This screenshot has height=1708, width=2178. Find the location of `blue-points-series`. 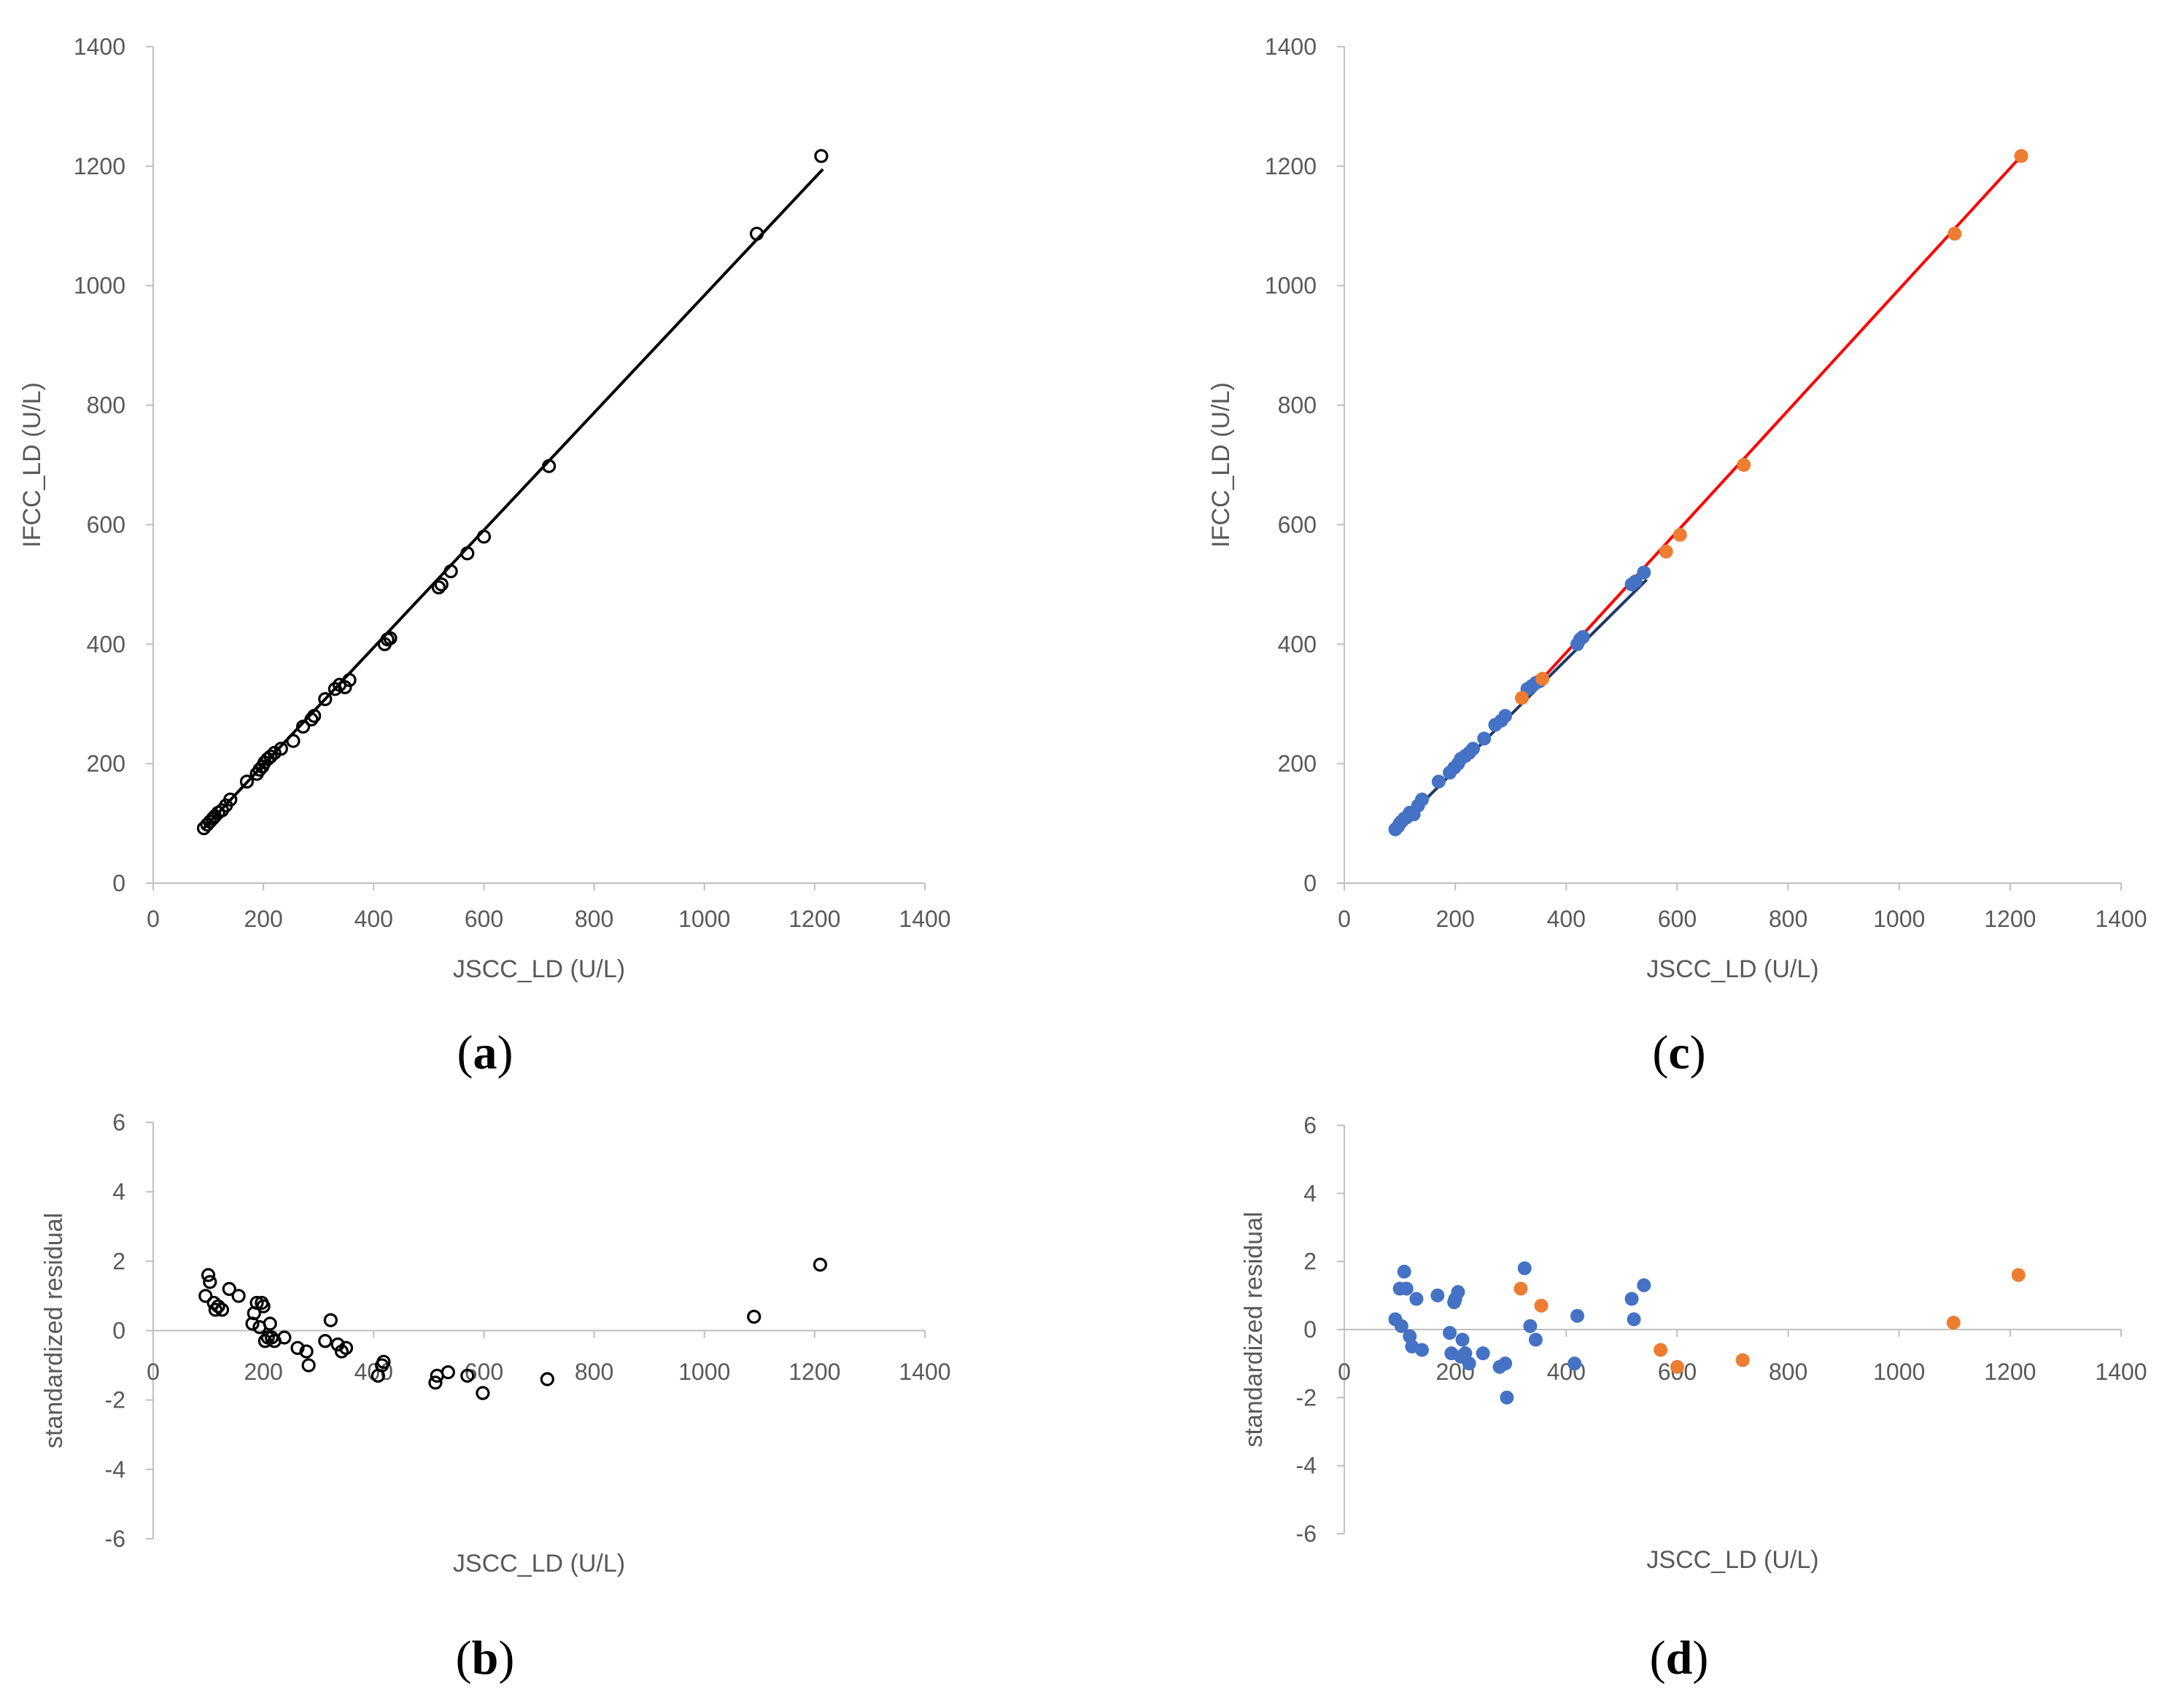

blue-points-series is located at coordinates (1519, 701).